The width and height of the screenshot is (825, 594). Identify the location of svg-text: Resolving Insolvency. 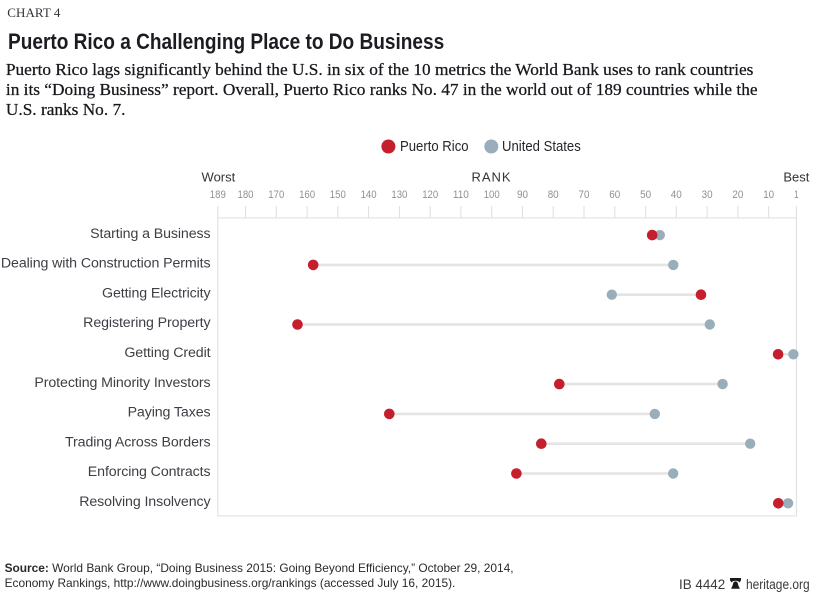
(145, 502).